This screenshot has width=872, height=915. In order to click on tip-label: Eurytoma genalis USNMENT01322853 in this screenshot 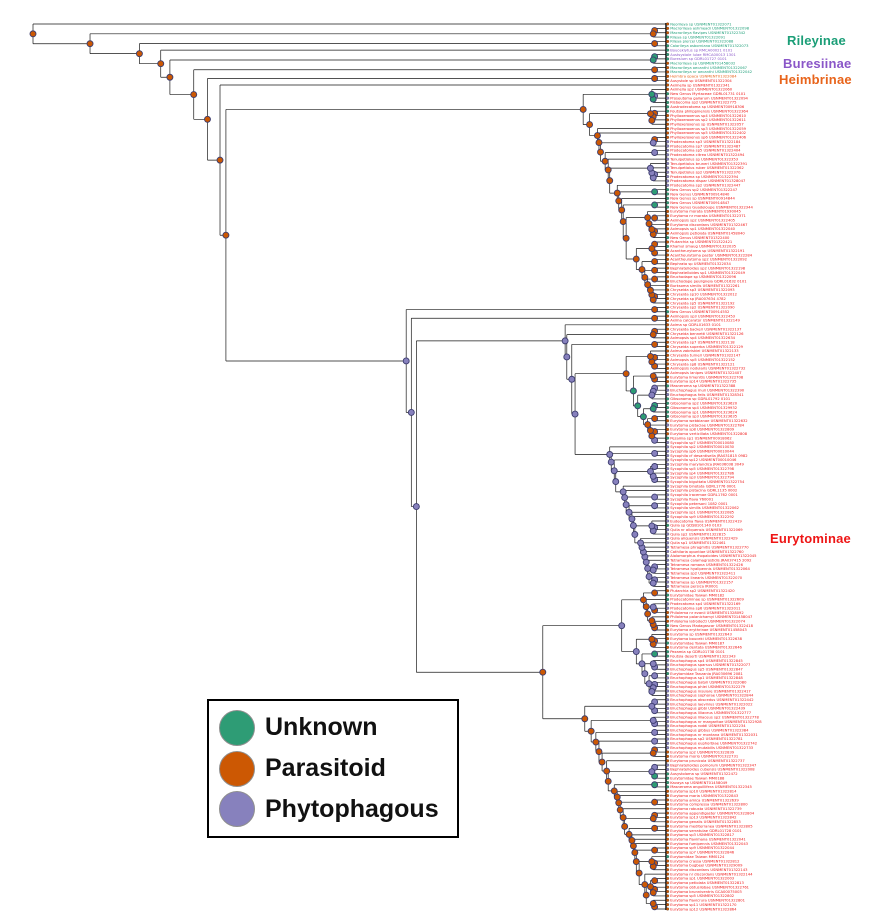, I will do `click(705, 822)`.